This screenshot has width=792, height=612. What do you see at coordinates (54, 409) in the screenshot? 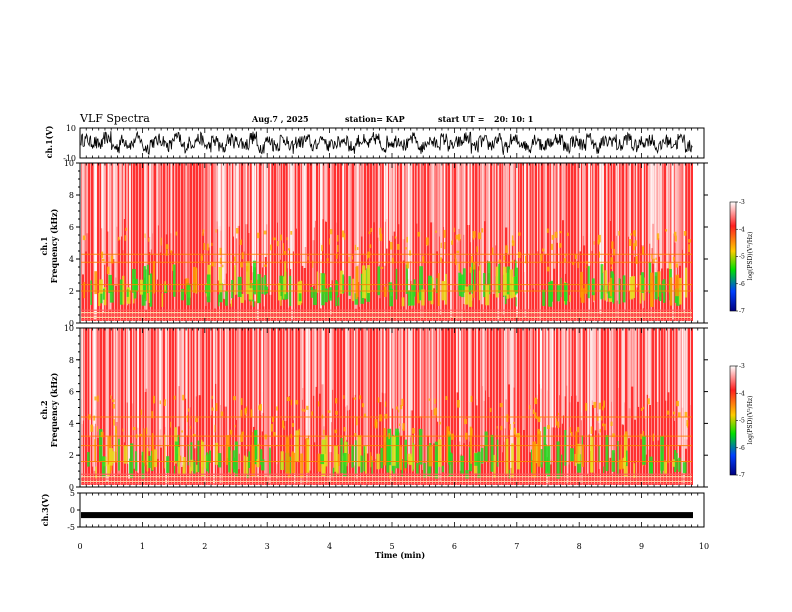
I see `ch2-spec-ylabel: Frequency (kHz)` at bounding box center [54, 409].